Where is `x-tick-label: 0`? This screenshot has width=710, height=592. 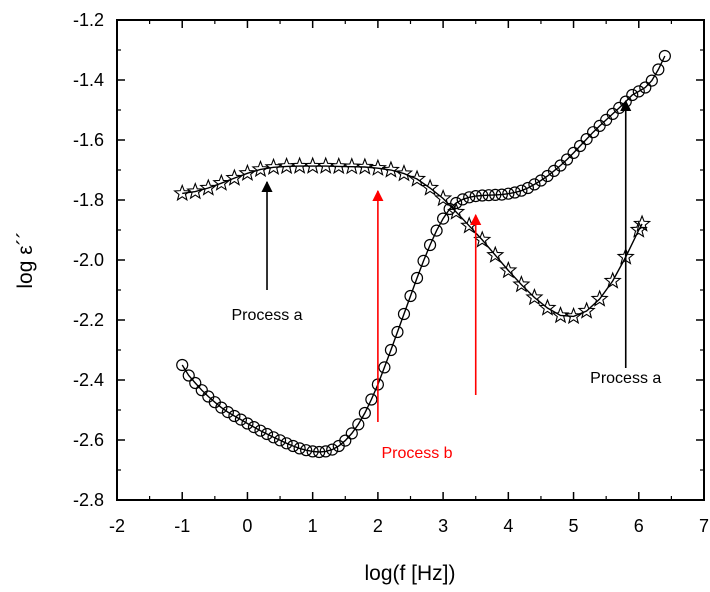 x-tick-label: 0 is located at coordinates (247, 526).